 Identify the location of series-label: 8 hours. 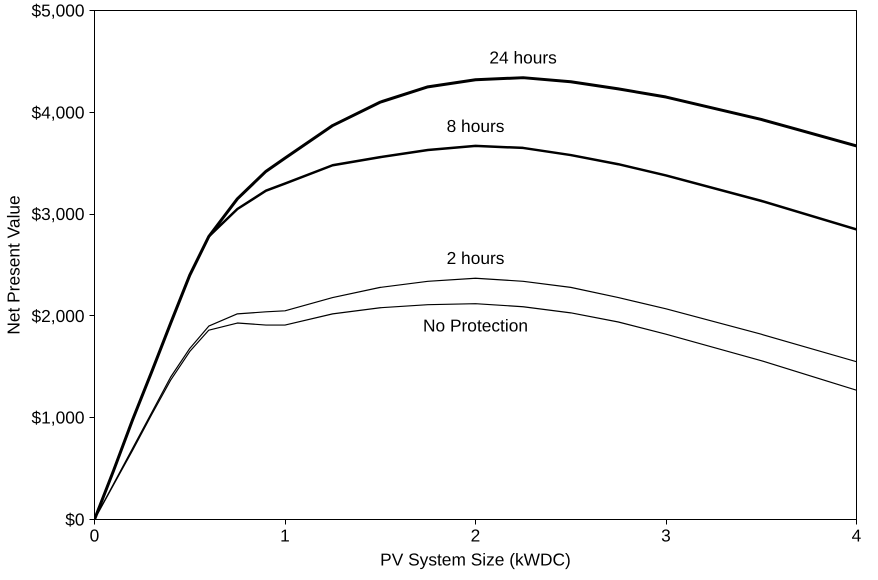
(475, 126).